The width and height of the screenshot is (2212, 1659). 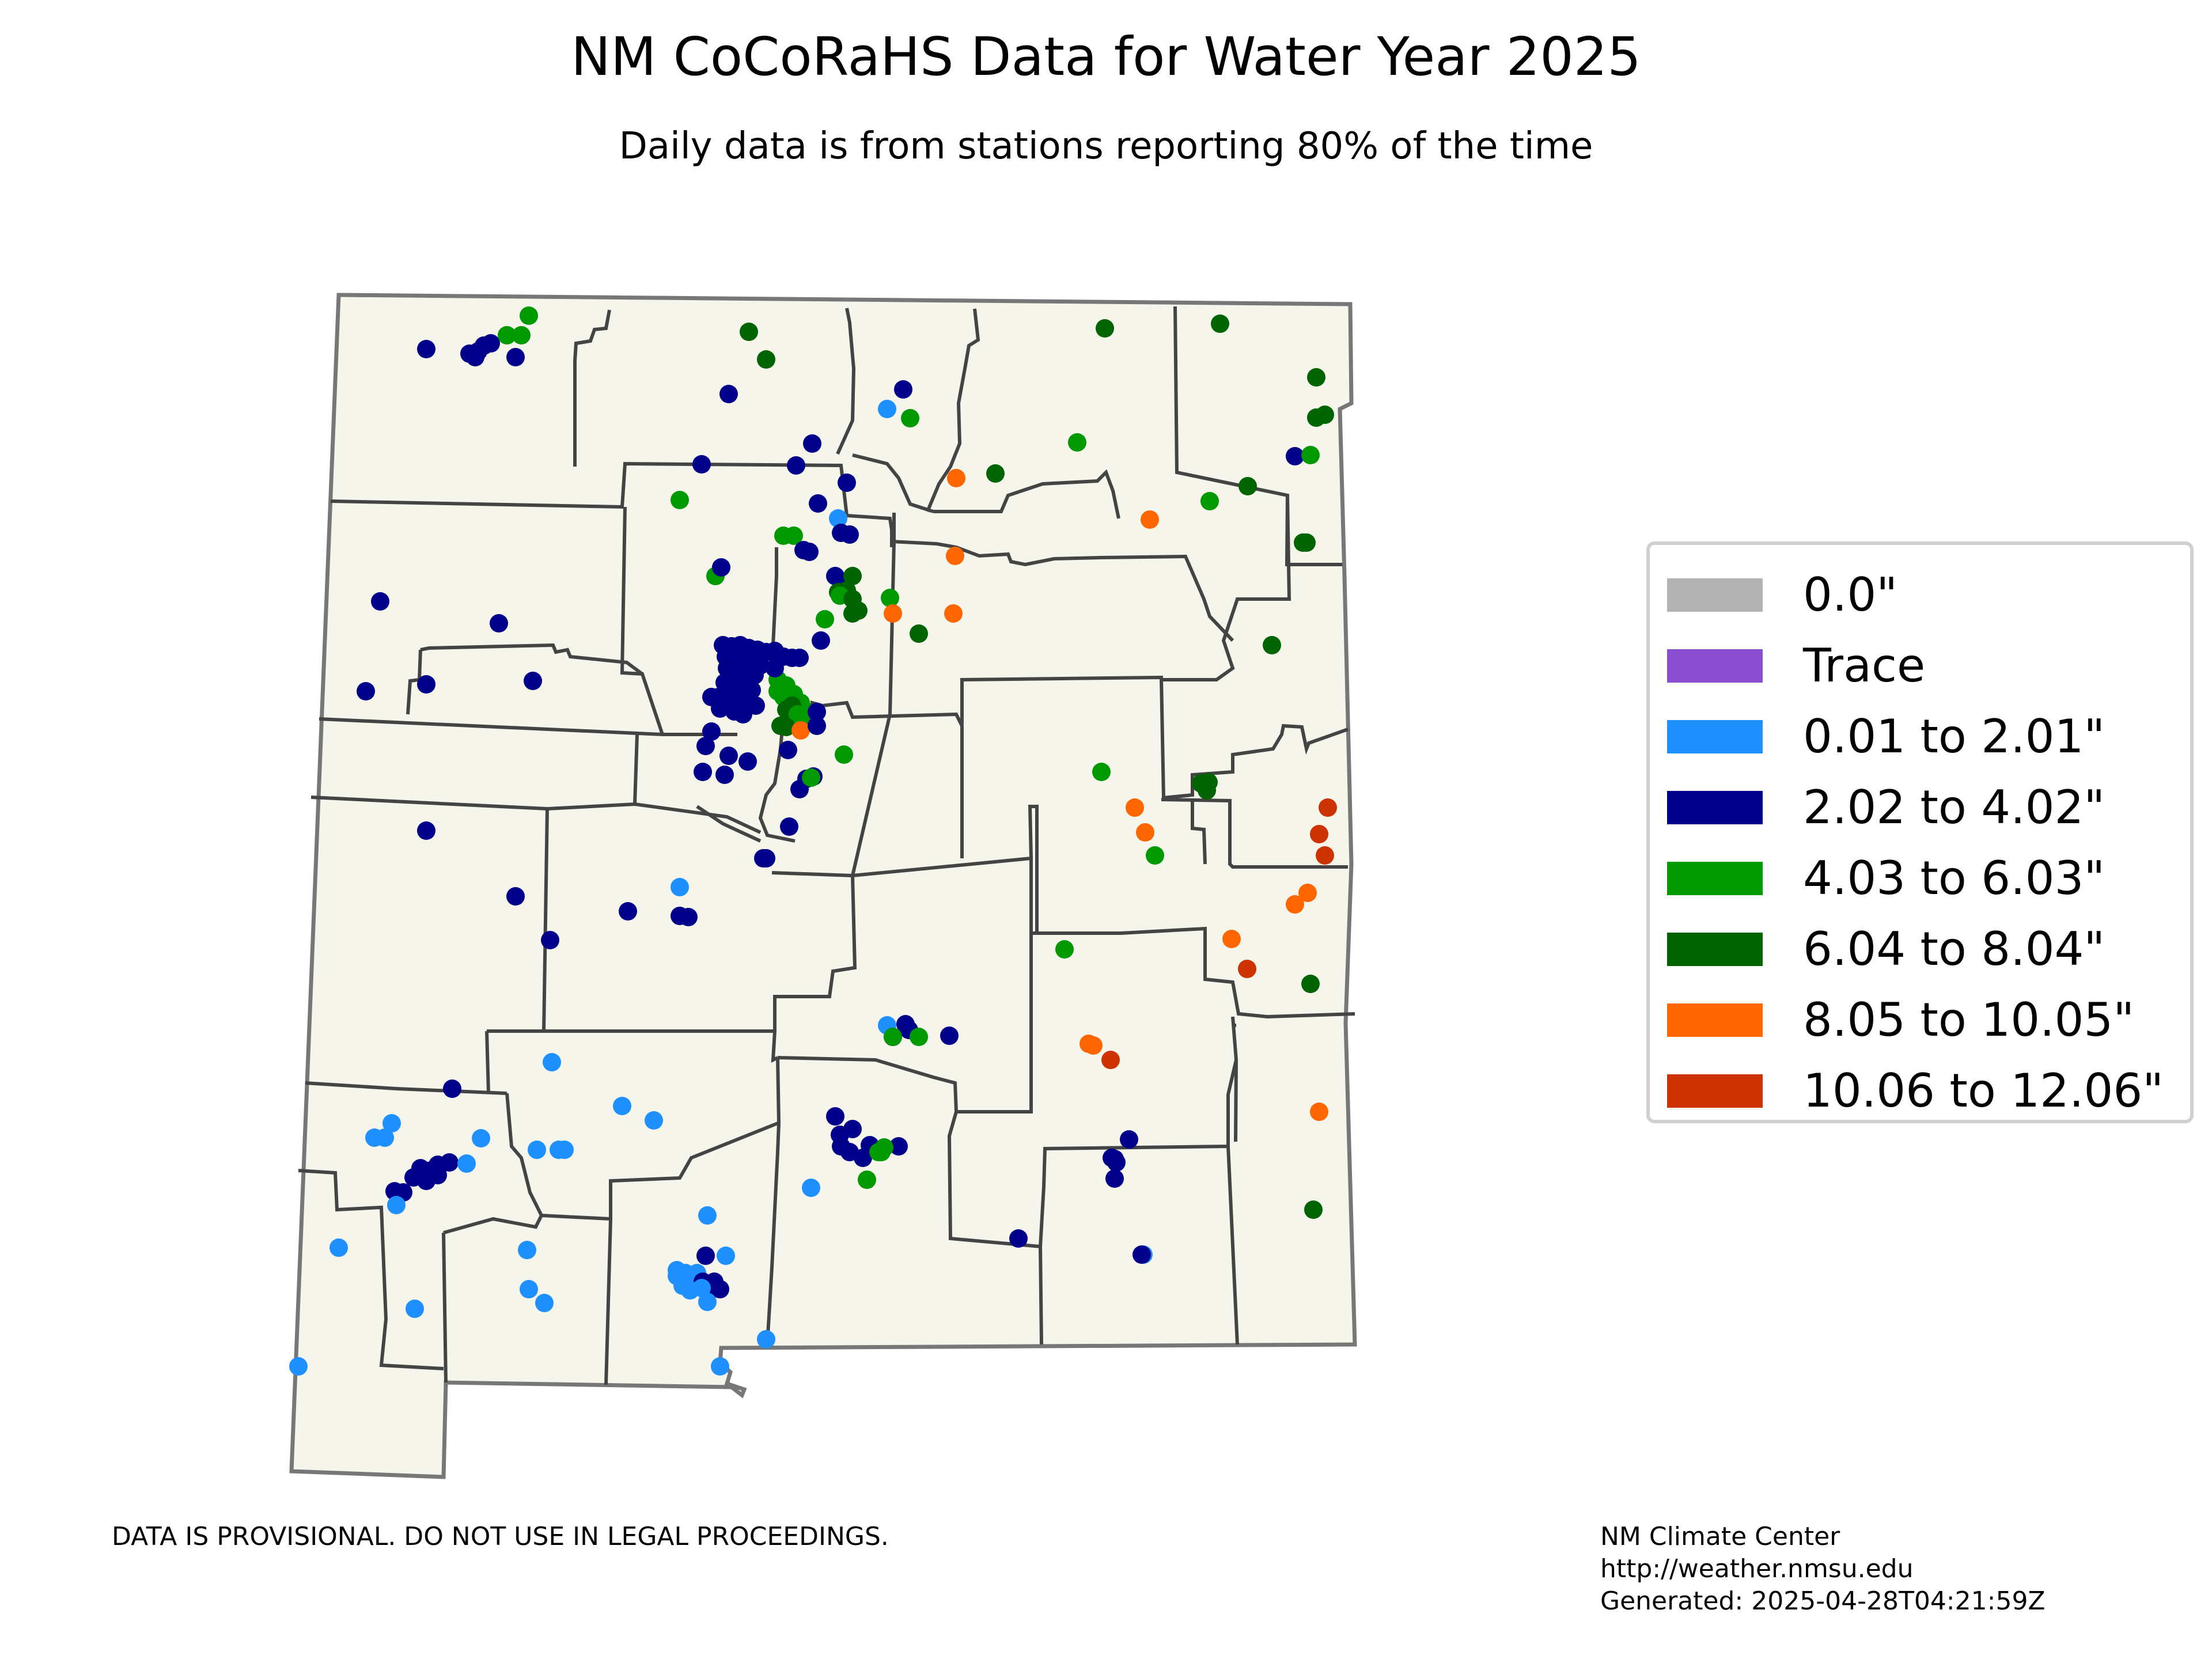 What do you see at coordinates (1823, 1601) in the screenshot?
I see `credits-generated: Generated: 2025-04-28T04:21:59Z` at bounding box center [1823, 1601].